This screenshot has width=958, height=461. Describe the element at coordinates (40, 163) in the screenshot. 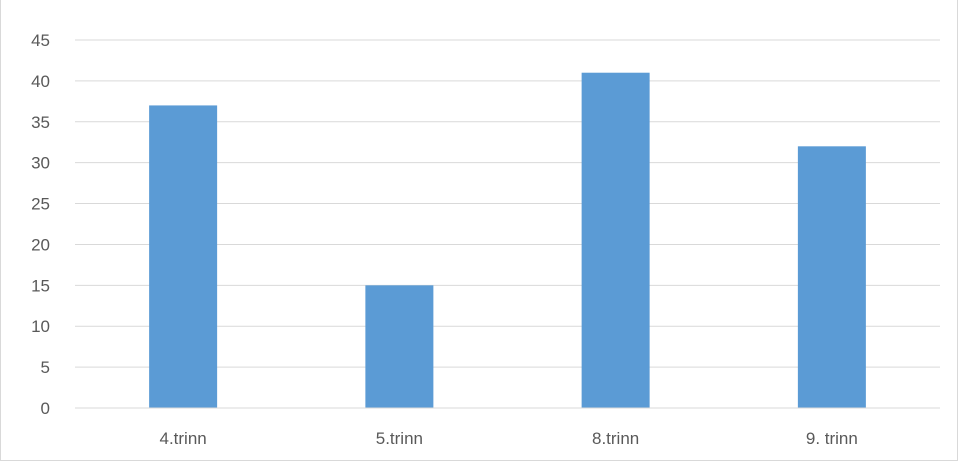

I see `y-tick-label: 30` at that location.